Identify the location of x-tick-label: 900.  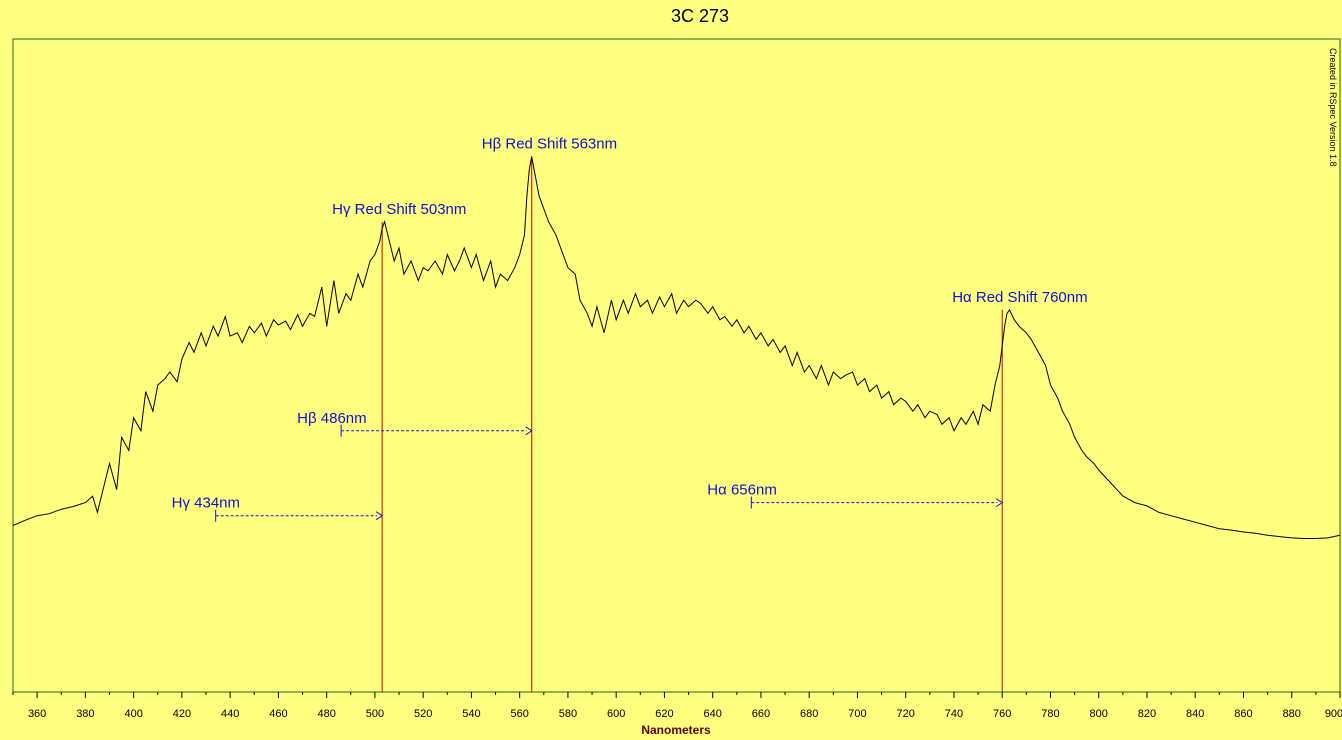
(1333, 714).